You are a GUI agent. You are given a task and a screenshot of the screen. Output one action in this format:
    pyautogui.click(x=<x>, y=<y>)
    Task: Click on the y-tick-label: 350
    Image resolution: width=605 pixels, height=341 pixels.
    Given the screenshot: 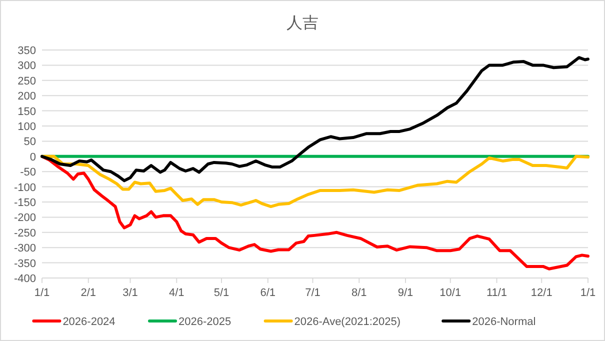 What is the action you would take?
    pyautogui.click(x=27, y=51)
    